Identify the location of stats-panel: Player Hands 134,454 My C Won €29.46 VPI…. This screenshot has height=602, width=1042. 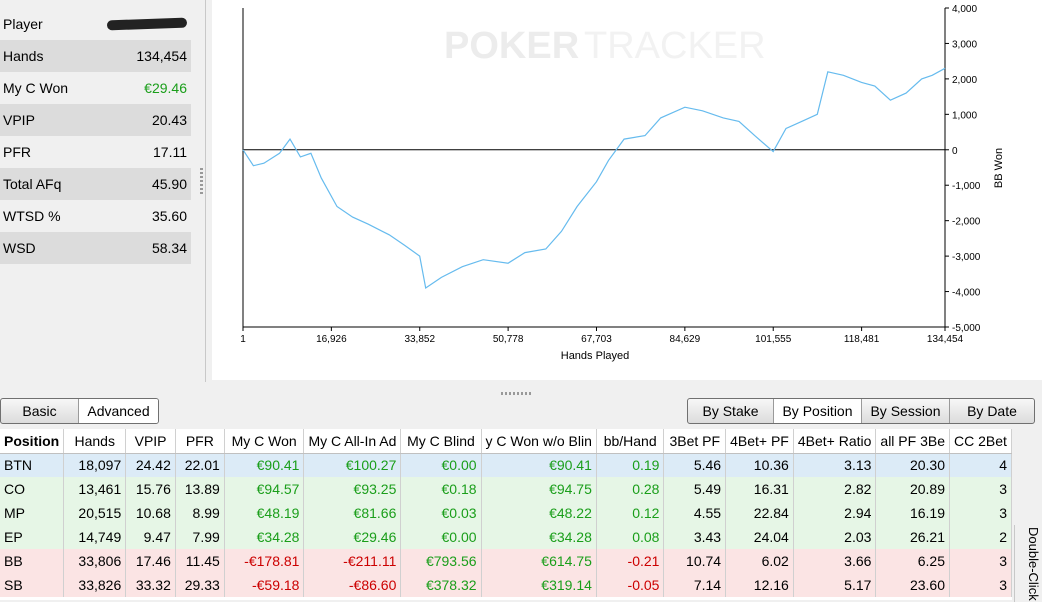
(95, 136).